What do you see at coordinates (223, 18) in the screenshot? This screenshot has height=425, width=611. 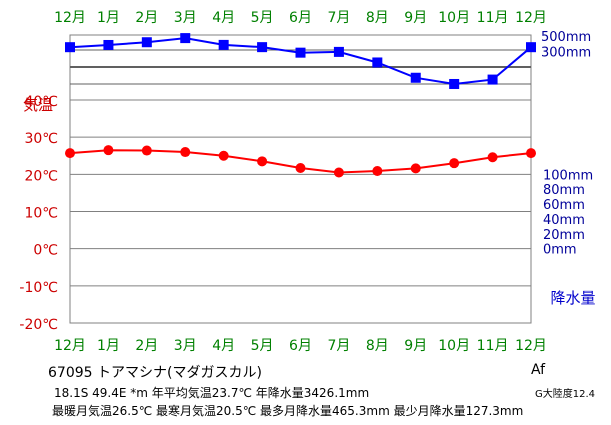 I see `month-label-top: 4月` at bounding box center [223, 18].